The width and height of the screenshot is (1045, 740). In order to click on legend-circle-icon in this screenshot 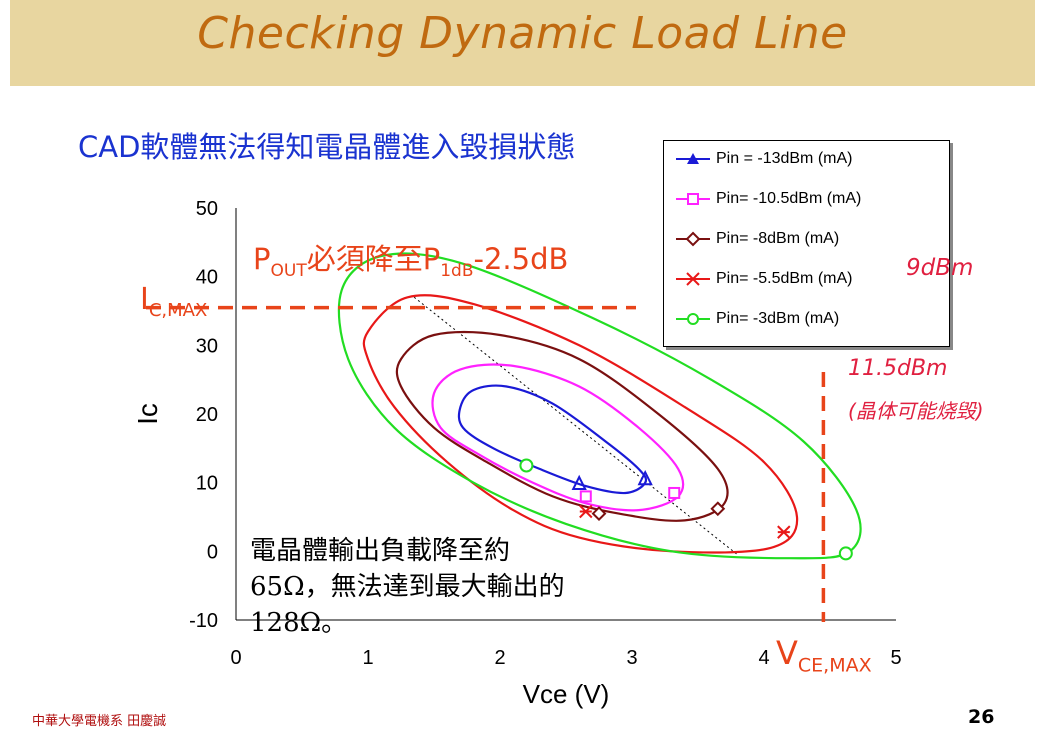, I will do `click(693, 319)`.